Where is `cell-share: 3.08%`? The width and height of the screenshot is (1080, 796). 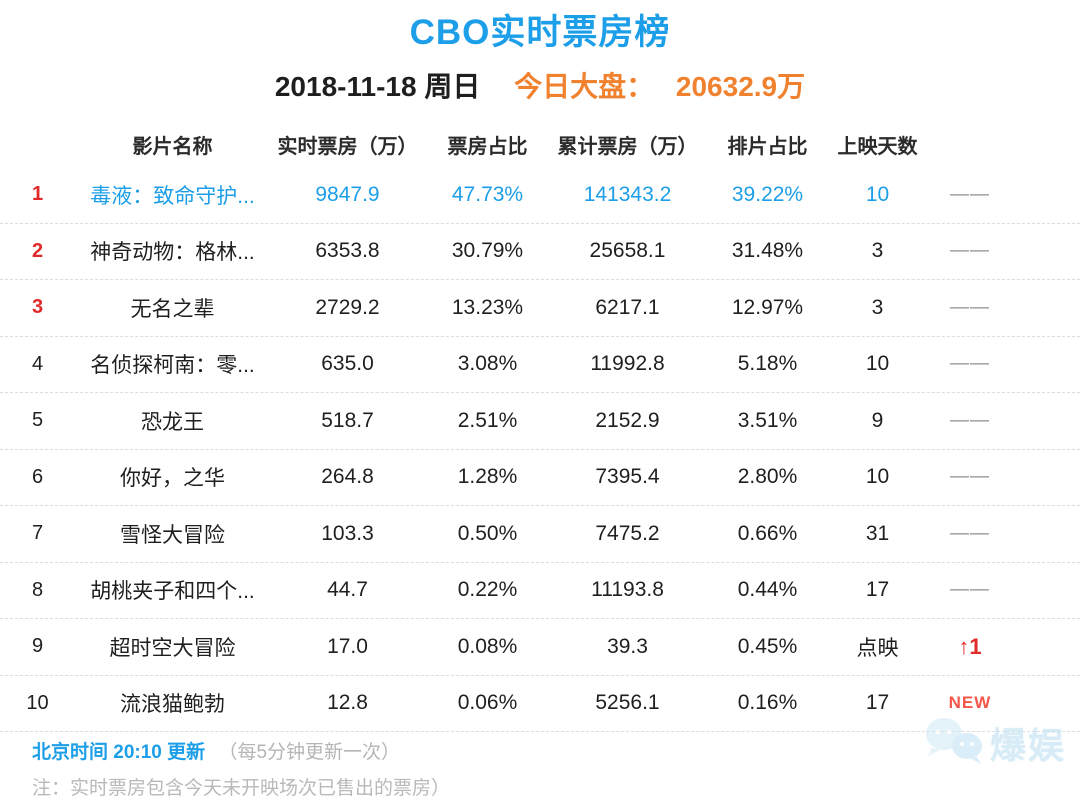
cell-share: 3.08% is located at coordinates (487, 364).